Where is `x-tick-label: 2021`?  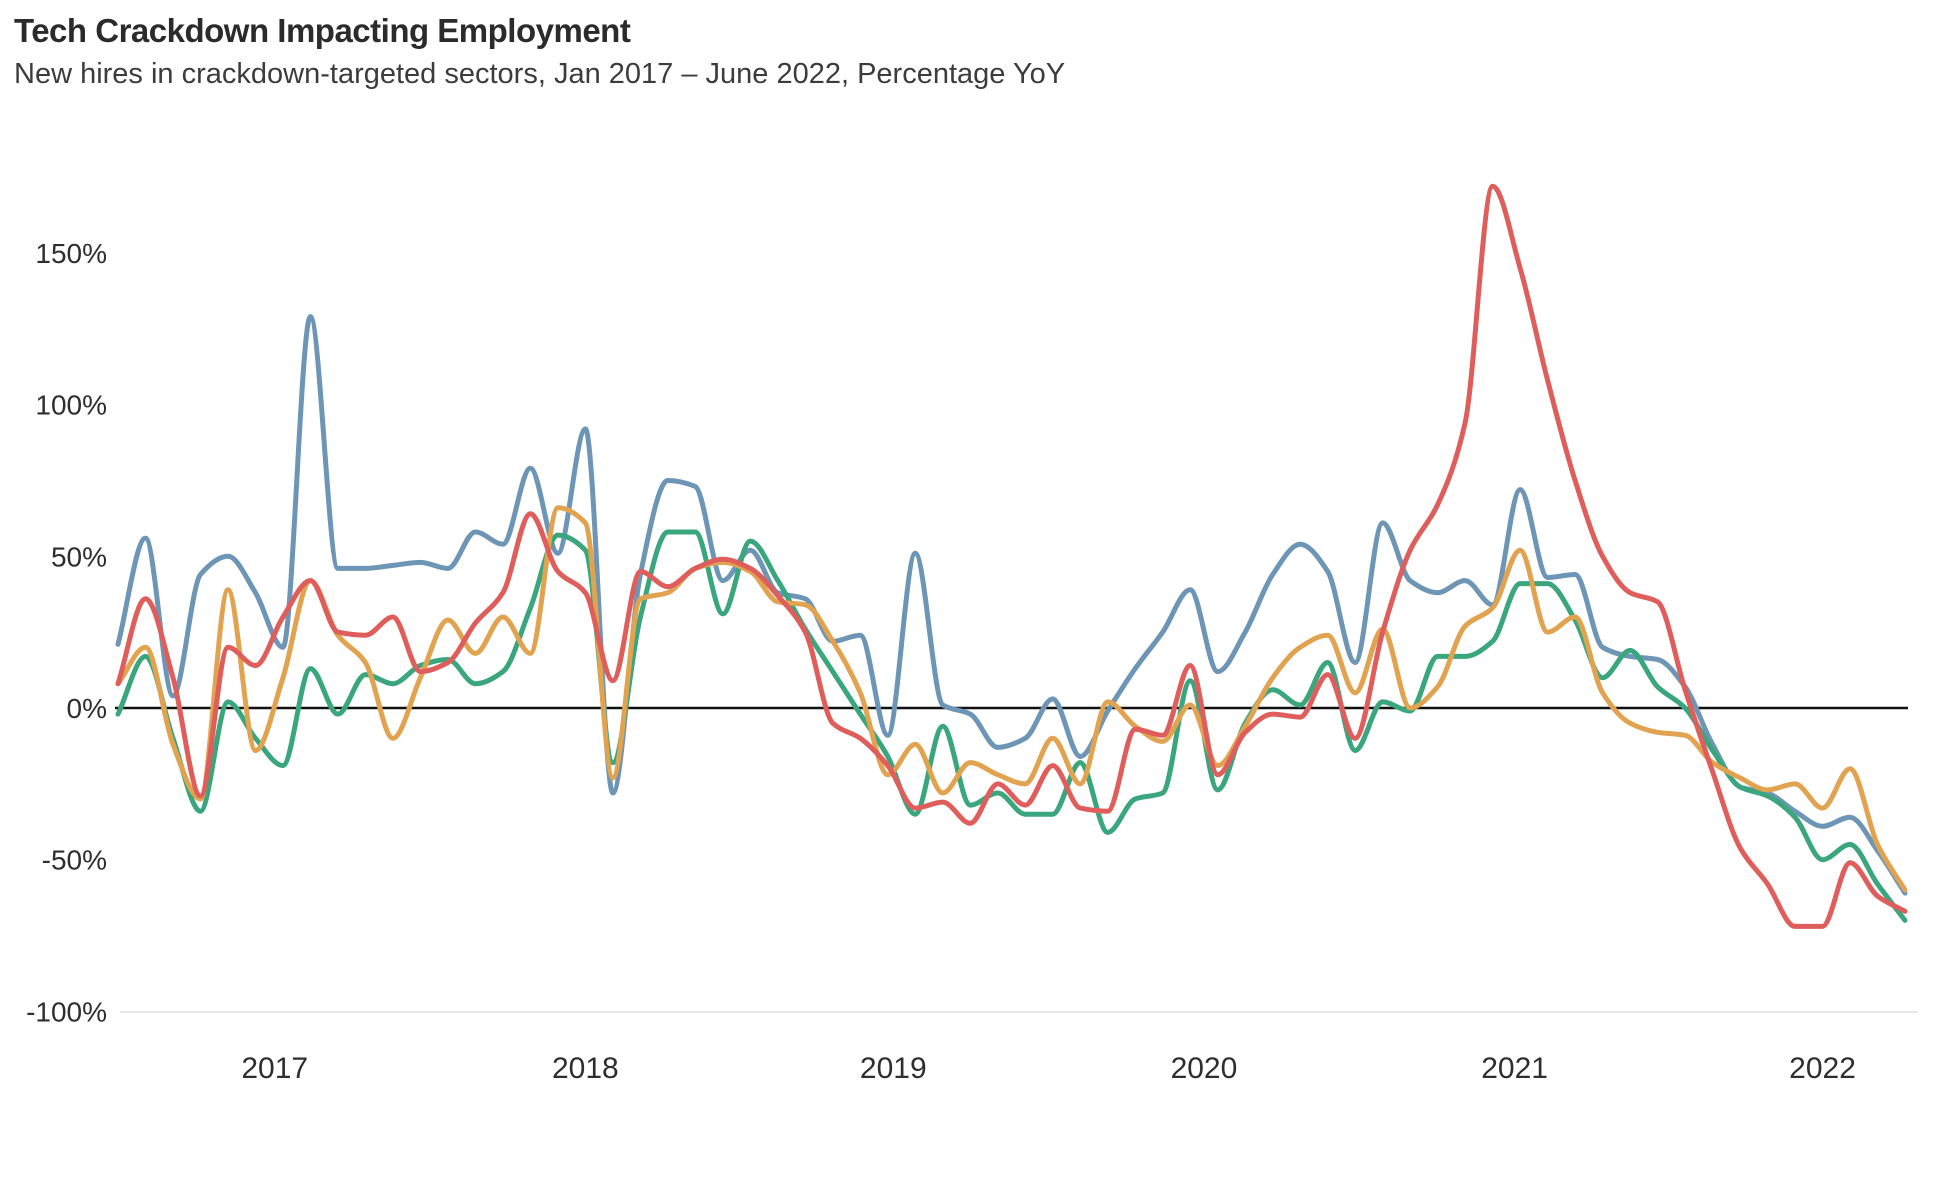
x-tick-label: 2021 is located at coordinates (1514, 1068).